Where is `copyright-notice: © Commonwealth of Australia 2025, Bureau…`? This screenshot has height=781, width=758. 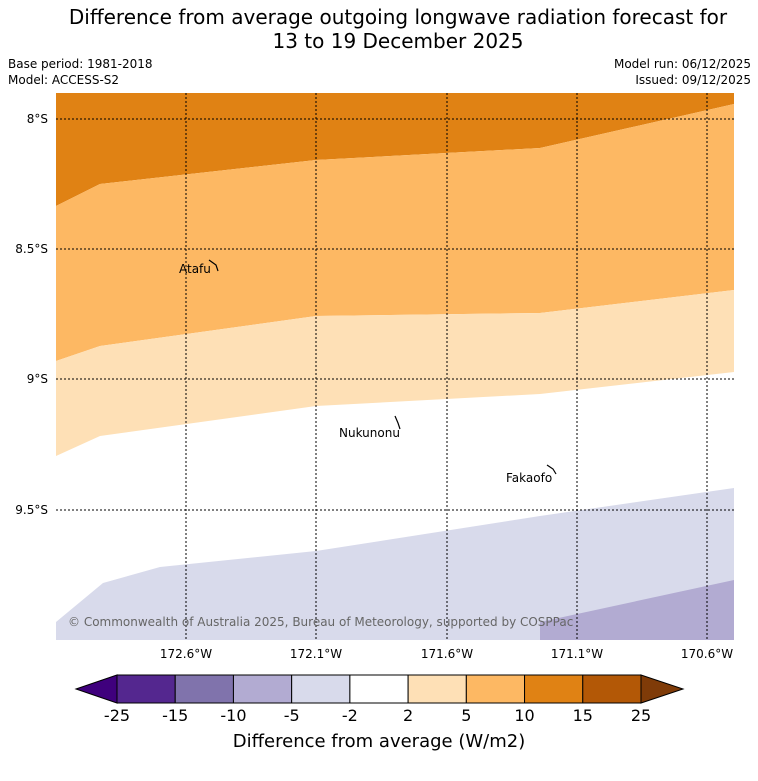
copyright-notice: © Commonwealth of Australia 2025, Bureau… is located at coordinates (320, 622).